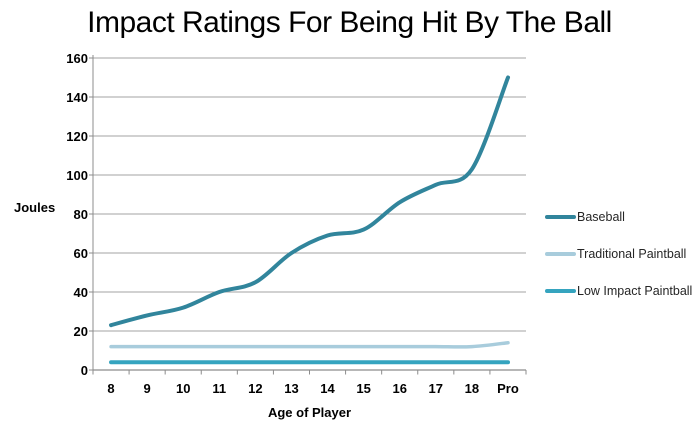 Image resolution: width=699 pixels, height=440 pixels. What do you see at coordinates (219, 388) in the screenshot?
I see `x-tick-label: 11` at bounding box center [219, 388].